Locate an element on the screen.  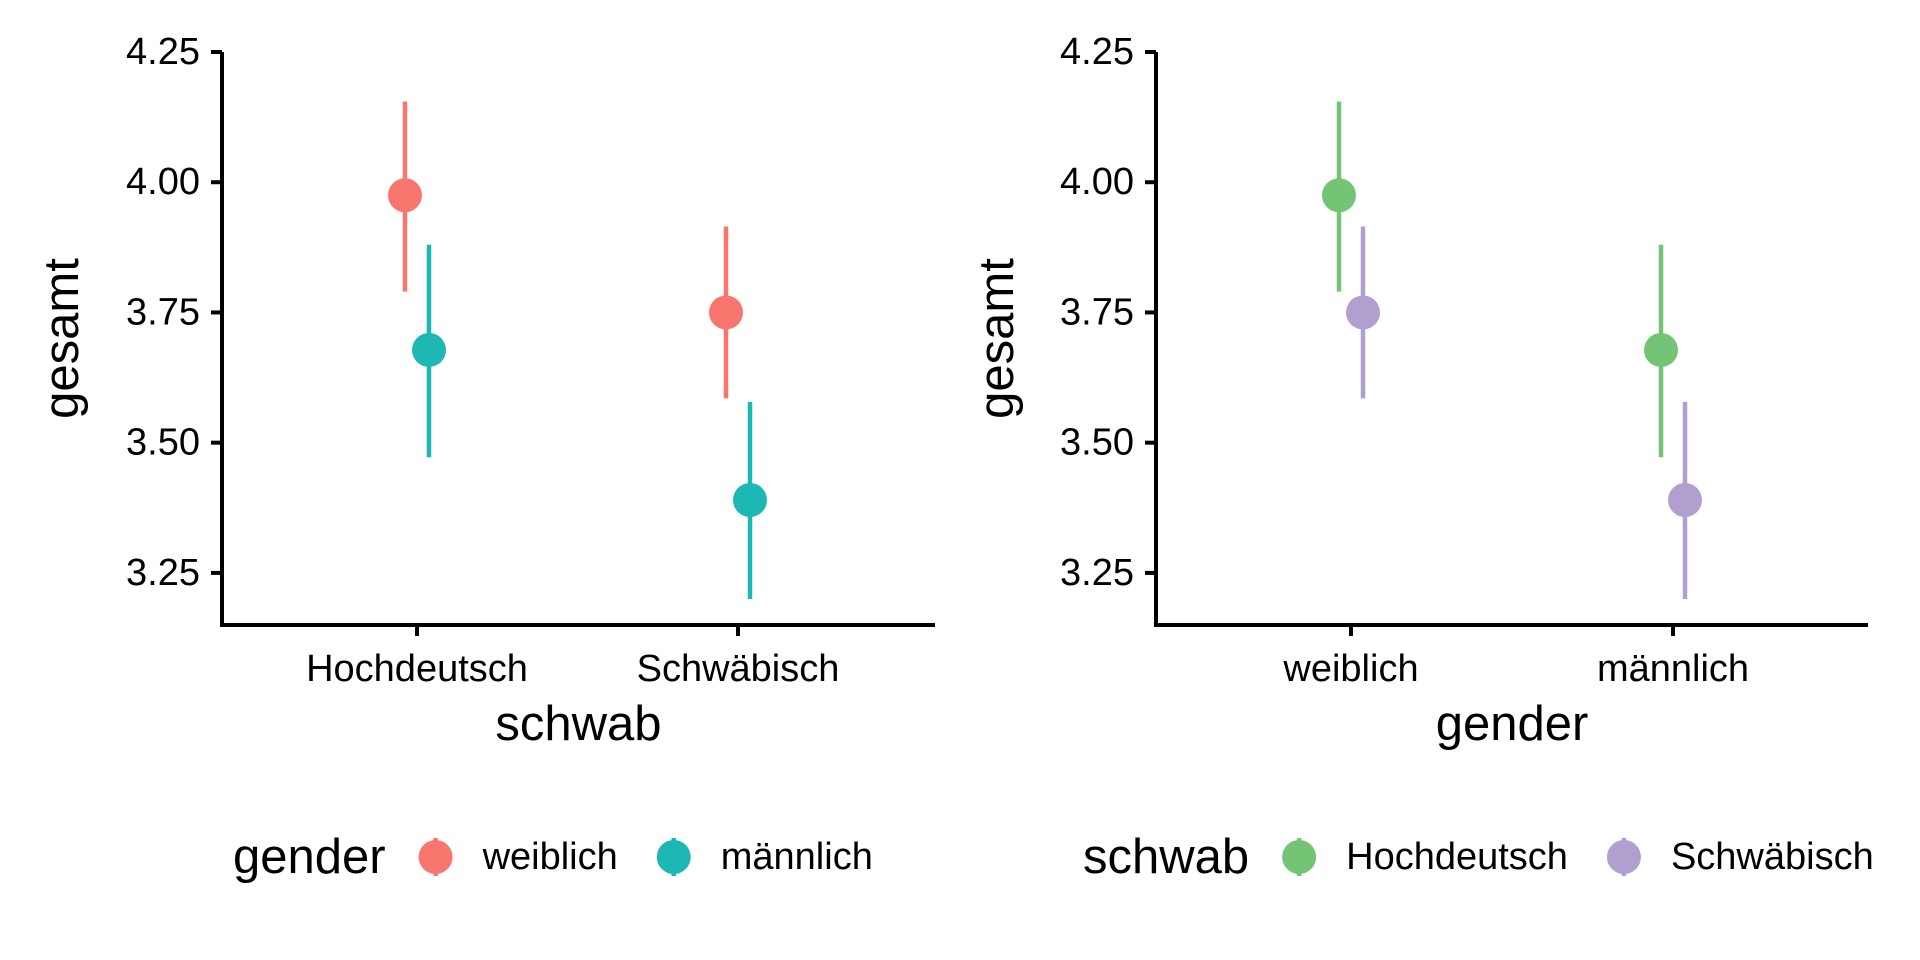
x-tick-label: Hochdeutsch is located at coordinates (417, 669).